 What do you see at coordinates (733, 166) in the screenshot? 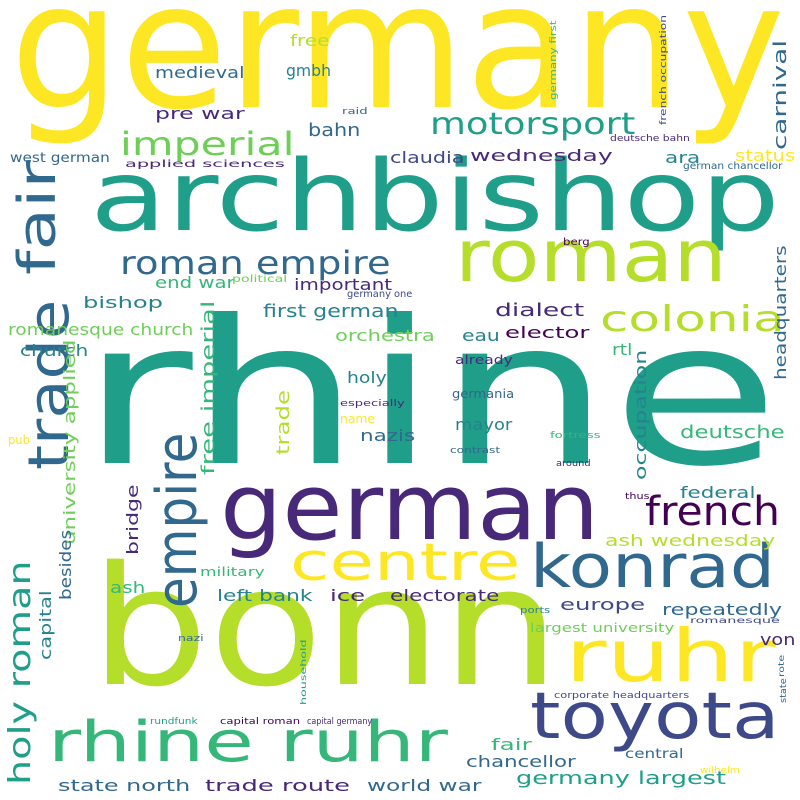
I see `word-german-chancellor: german chancellor` at bounding box center [733, 166].